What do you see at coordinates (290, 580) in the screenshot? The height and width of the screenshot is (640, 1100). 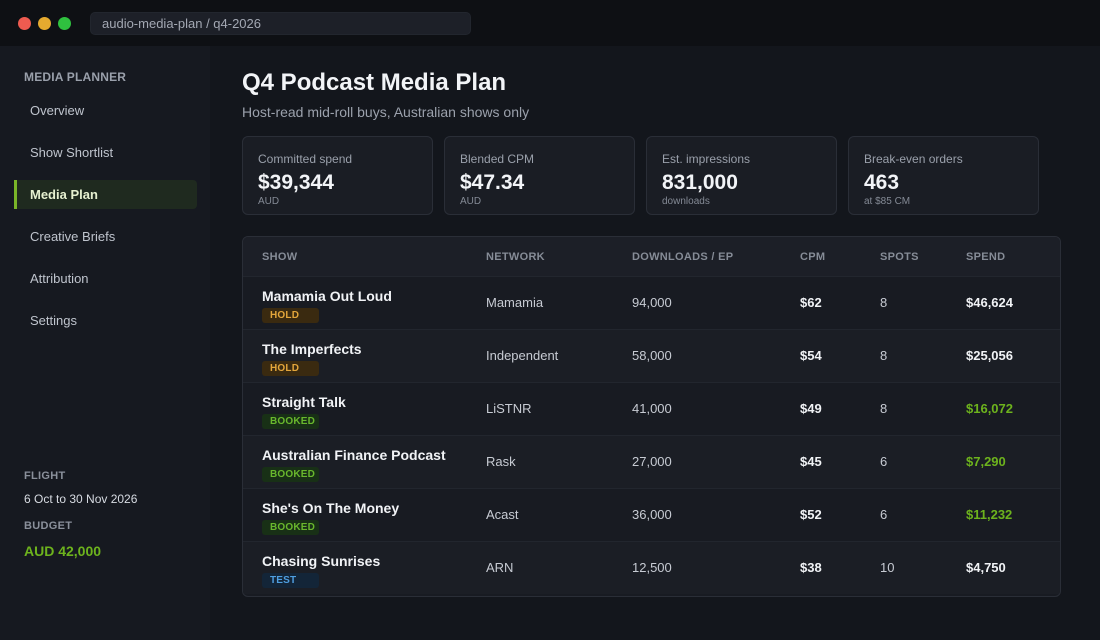 I see `status-badge: TEST` at bounding box center [290, 580].